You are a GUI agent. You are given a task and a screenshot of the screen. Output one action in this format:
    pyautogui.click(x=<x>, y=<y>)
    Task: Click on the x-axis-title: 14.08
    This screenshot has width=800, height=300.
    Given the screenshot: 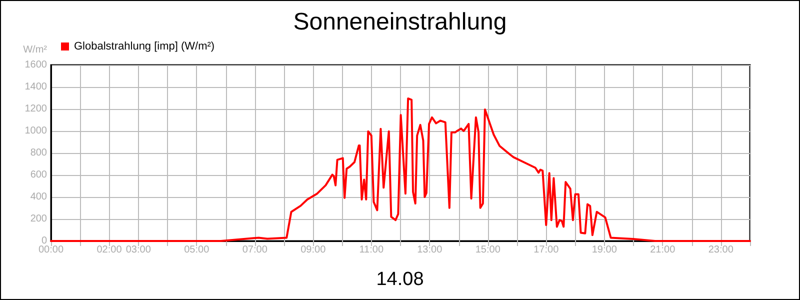 What is the action you would take?
    pyautogui.click(x=400, y=279)
    